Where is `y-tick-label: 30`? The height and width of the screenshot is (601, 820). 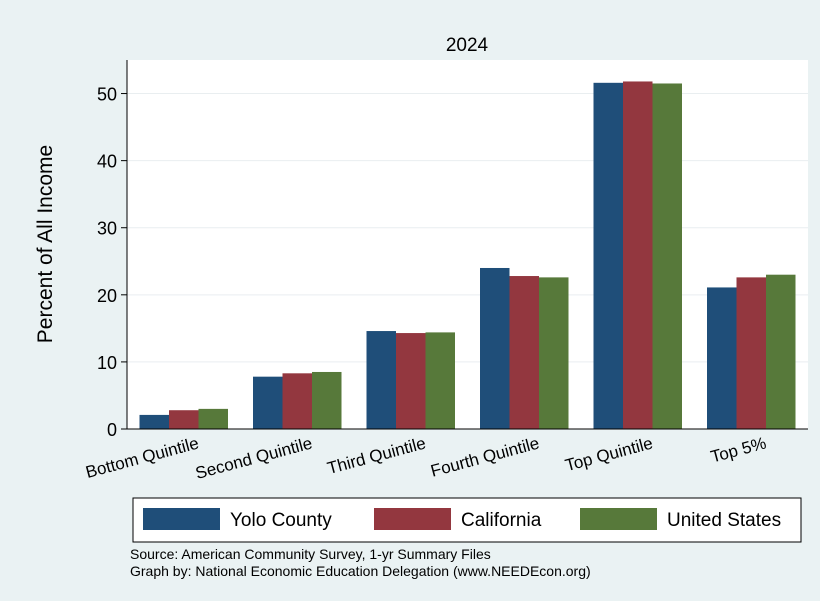 y-tick-label: 30 is located at coordinates (107, 229).